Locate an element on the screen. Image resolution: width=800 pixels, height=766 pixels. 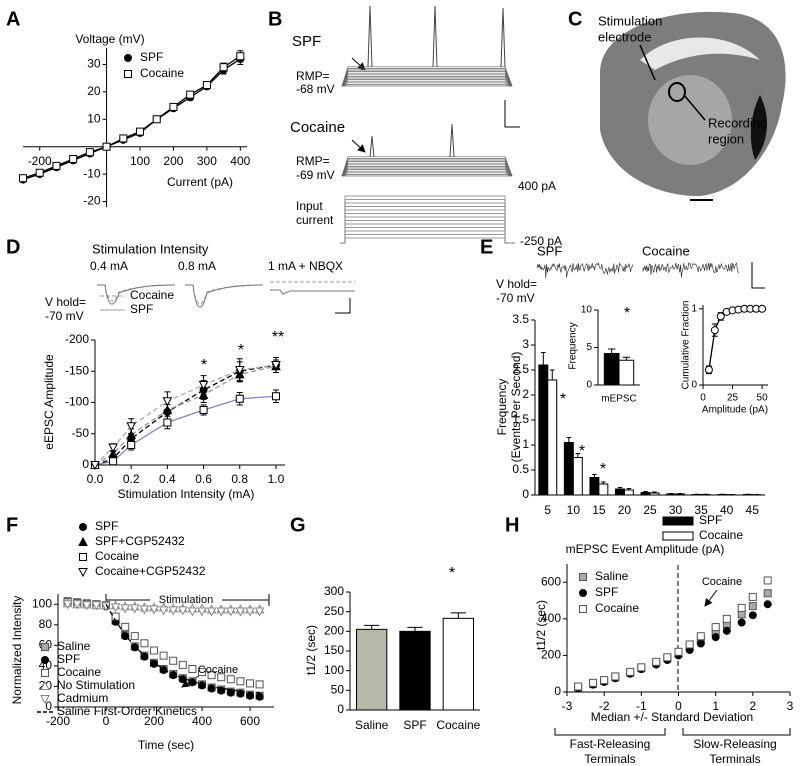
y-tick-label: 30 is located at coordinates (94, 64).